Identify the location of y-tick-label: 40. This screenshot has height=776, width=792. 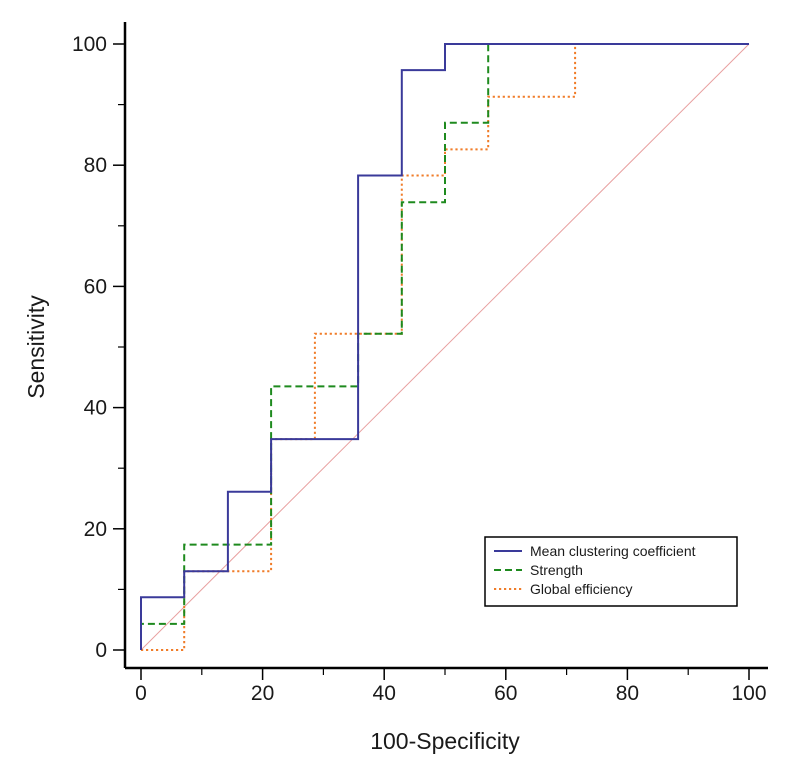
(95, 408).